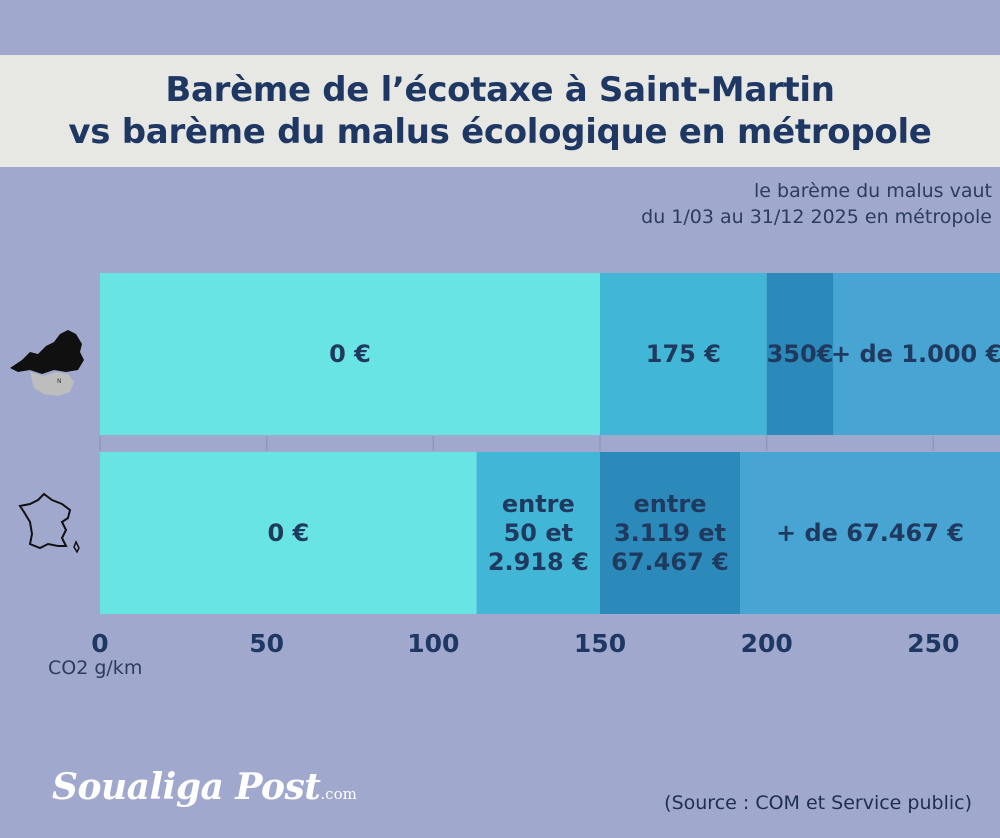 This screenshot has width=1000, height=838. I want to click on bar-label-r2-s4: + de 67.467 €, so click(870, 533).